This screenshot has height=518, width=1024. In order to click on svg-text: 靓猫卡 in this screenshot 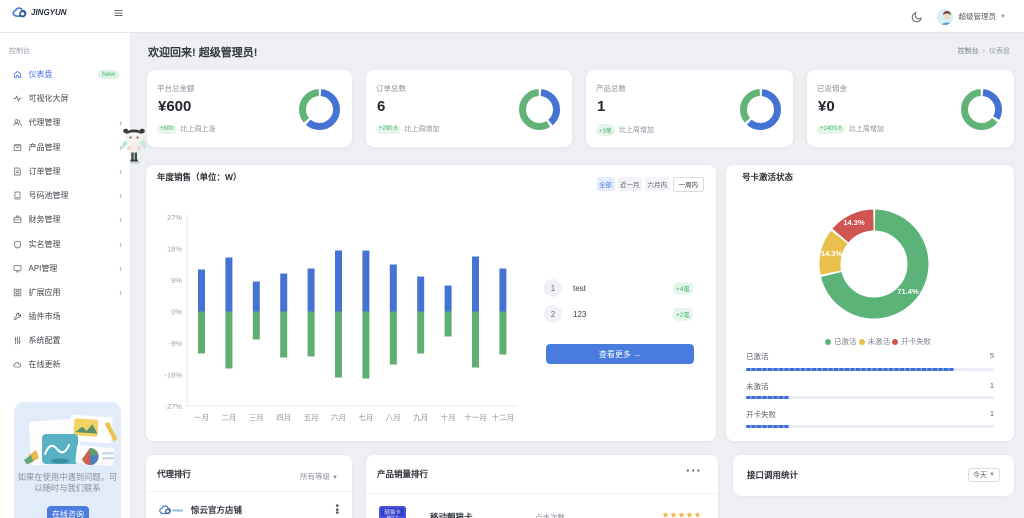, I will do `click(392, 512)`.